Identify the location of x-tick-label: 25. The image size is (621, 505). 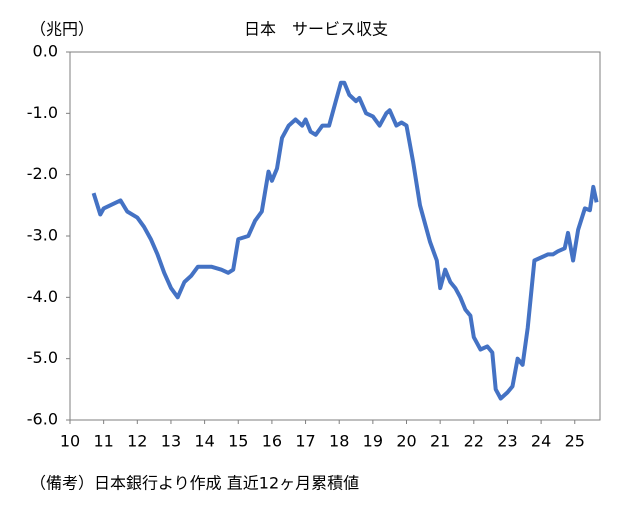
(575, 441).